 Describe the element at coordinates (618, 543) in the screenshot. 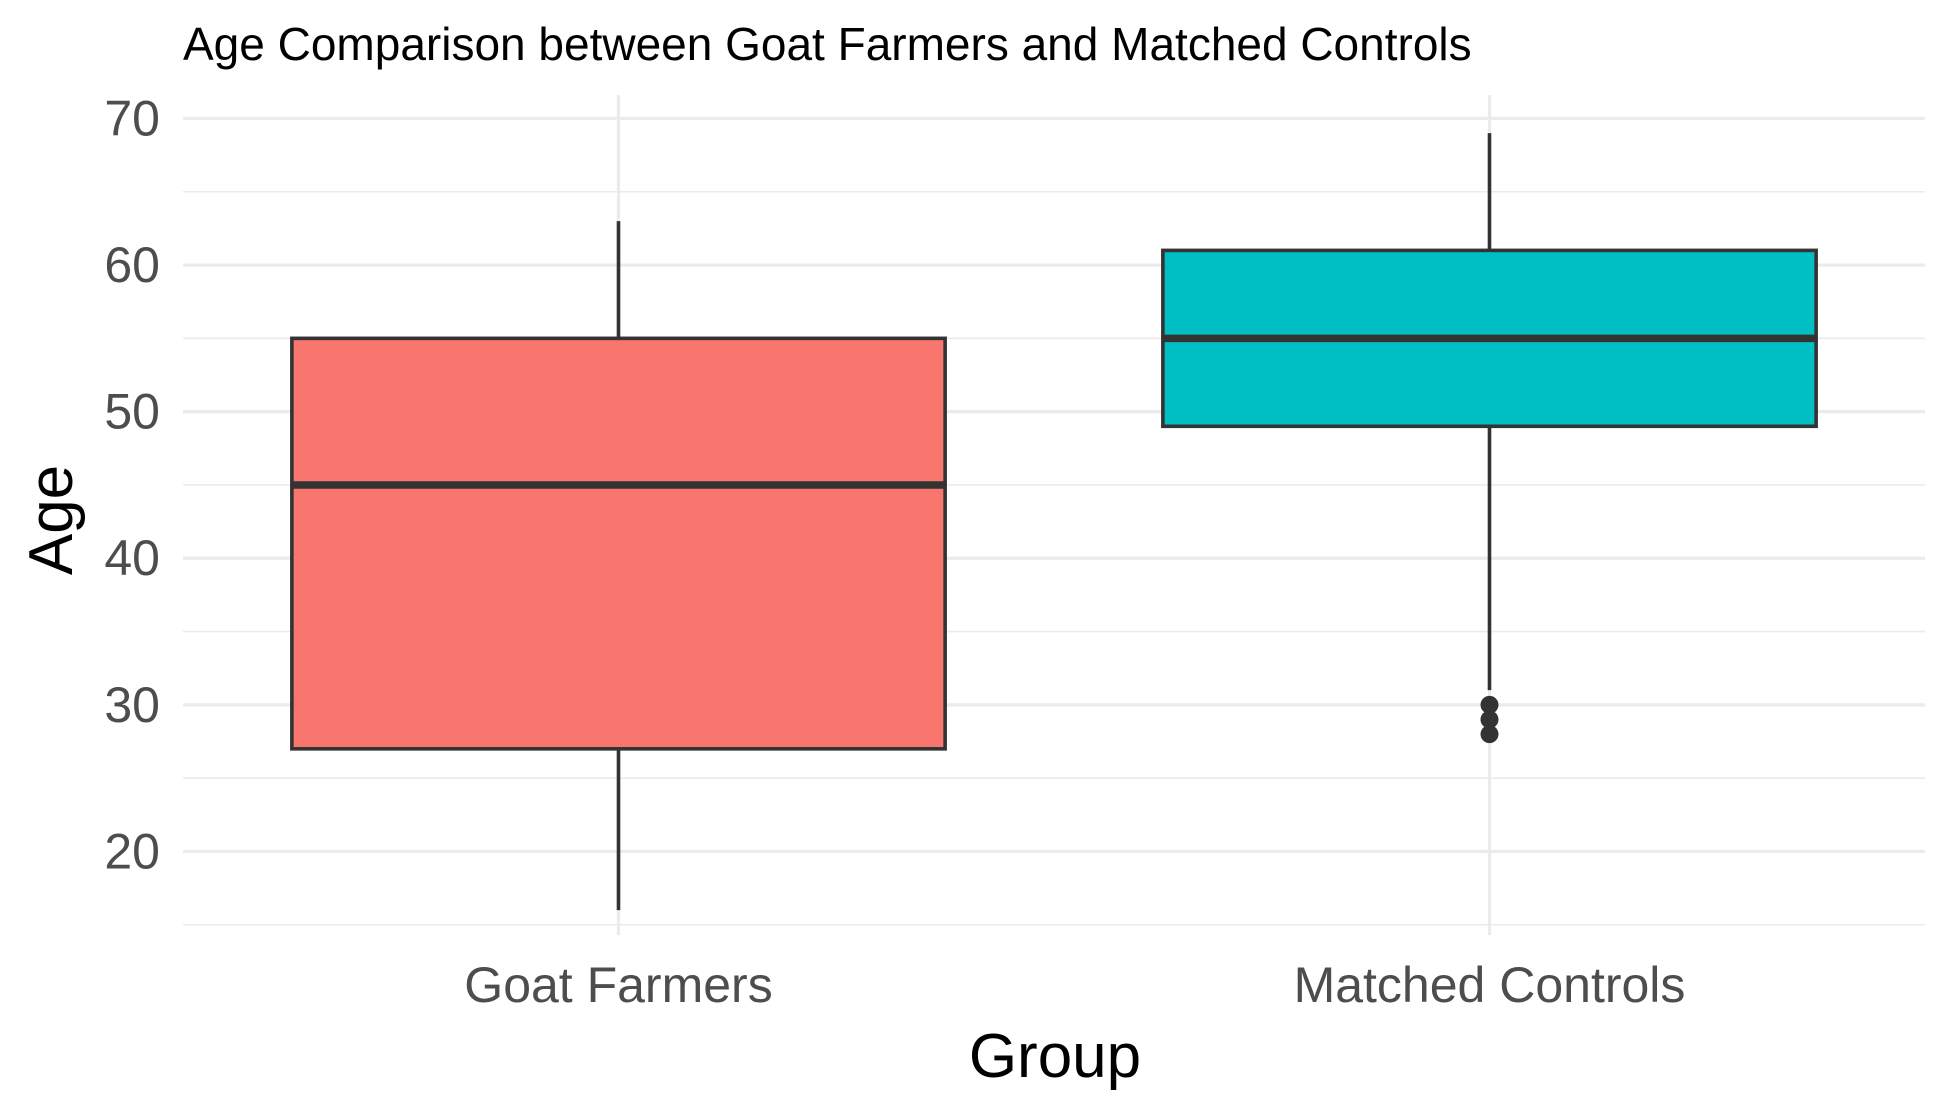

I see `iqr-box` at that location.